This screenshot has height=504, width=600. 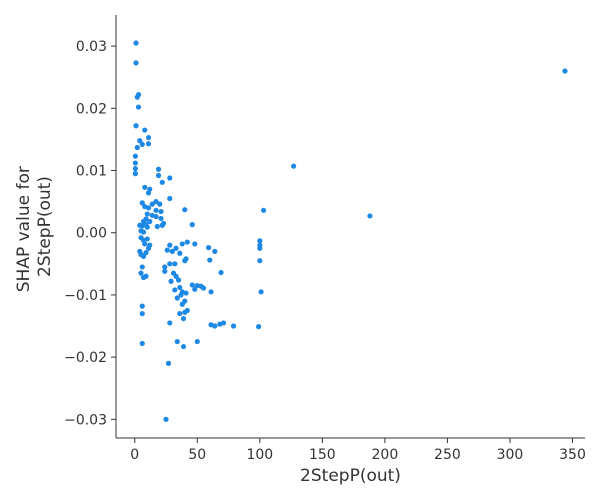 What do you see at coordinates (358, 450) in the screenshot?
I see `x-axis-ticks: 0 50 100 150 200 250 300 350` at bounding box center [358, 450].